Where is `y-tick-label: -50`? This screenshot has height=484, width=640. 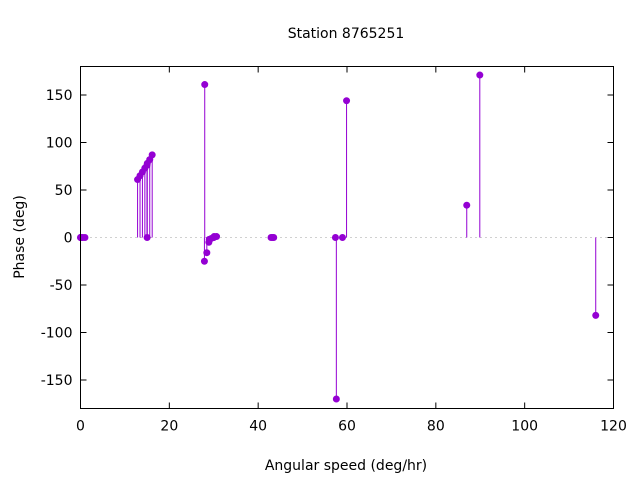
y-tick-label: -50 is located at coordinates (61, 286).